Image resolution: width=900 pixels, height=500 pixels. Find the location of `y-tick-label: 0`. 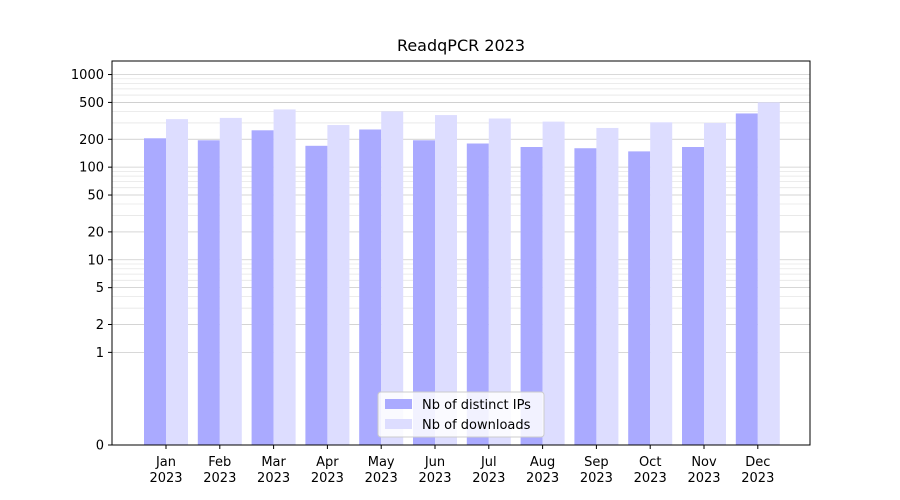

y-tick-label: 0 is located at coordinates (100, 446).